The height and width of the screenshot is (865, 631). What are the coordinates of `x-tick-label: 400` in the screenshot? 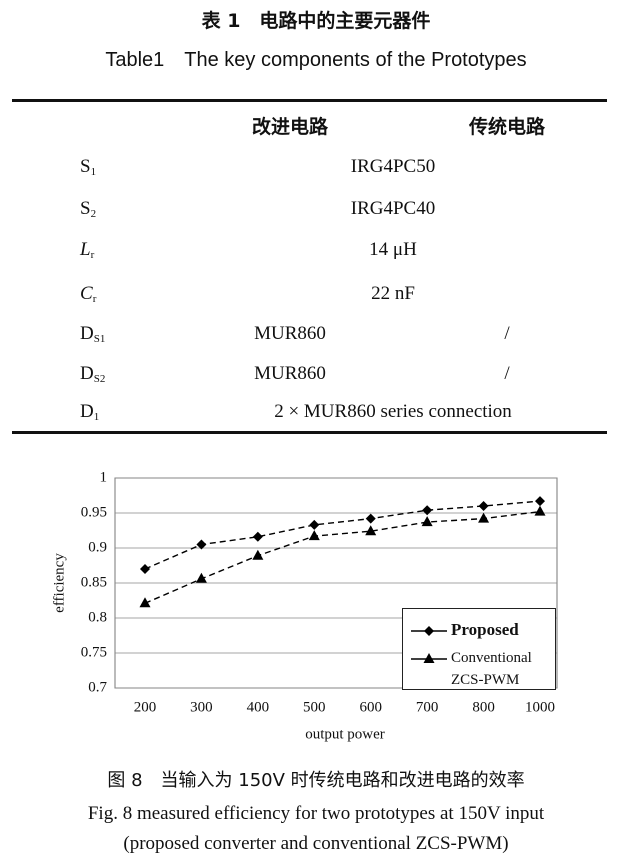 It's located at (258, 707).